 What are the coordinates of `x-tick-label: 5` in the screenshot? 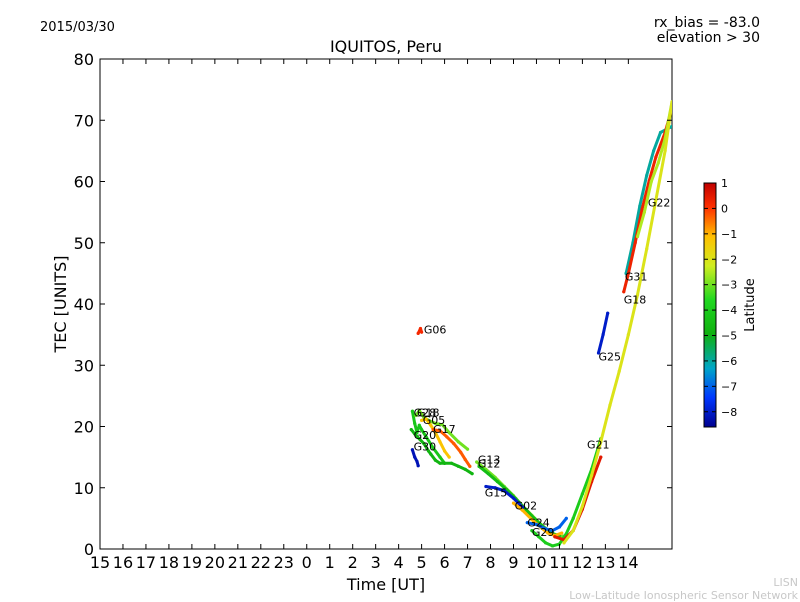 It's located at (422, 562).